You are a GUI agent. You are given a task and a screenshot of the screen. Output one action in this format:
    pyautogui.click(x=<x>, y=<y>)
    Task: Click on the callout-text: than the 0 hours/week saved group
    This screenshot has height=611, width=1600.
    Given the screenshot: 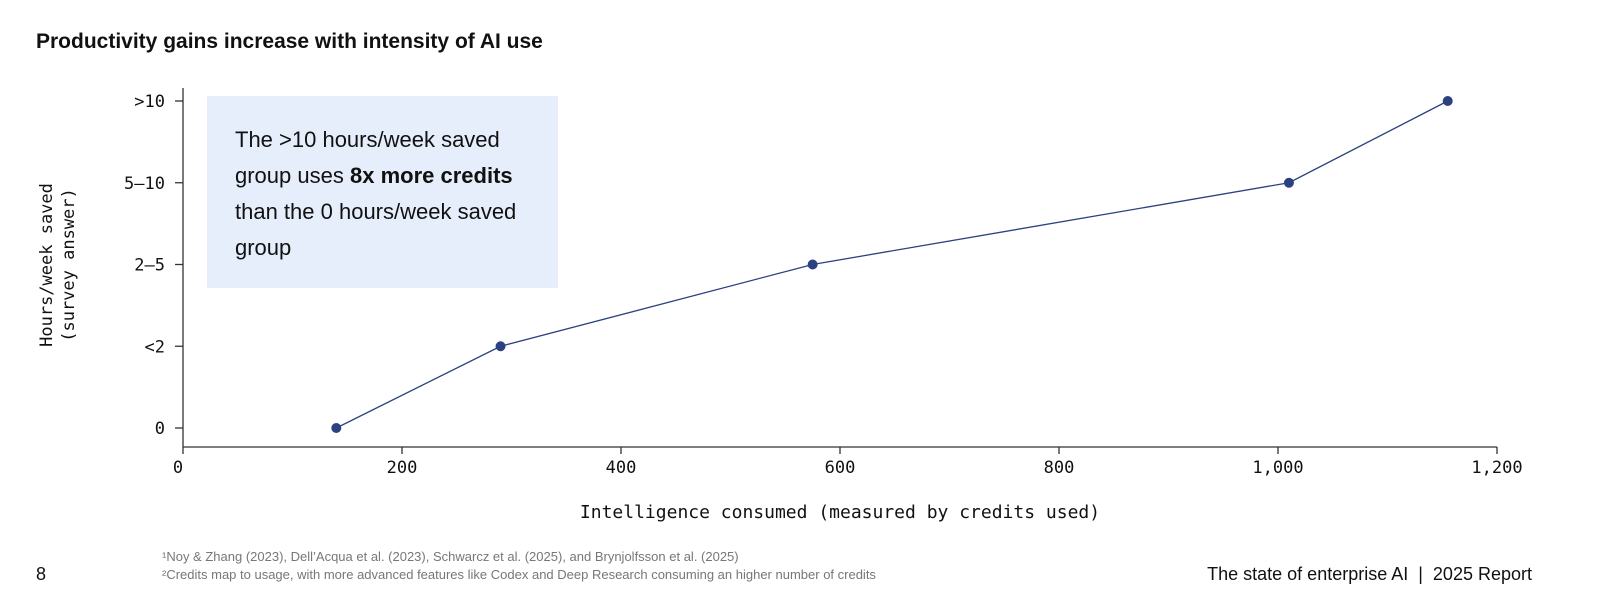 What is the action you would take?
    pyautogui.click(x=376, y=229)
    